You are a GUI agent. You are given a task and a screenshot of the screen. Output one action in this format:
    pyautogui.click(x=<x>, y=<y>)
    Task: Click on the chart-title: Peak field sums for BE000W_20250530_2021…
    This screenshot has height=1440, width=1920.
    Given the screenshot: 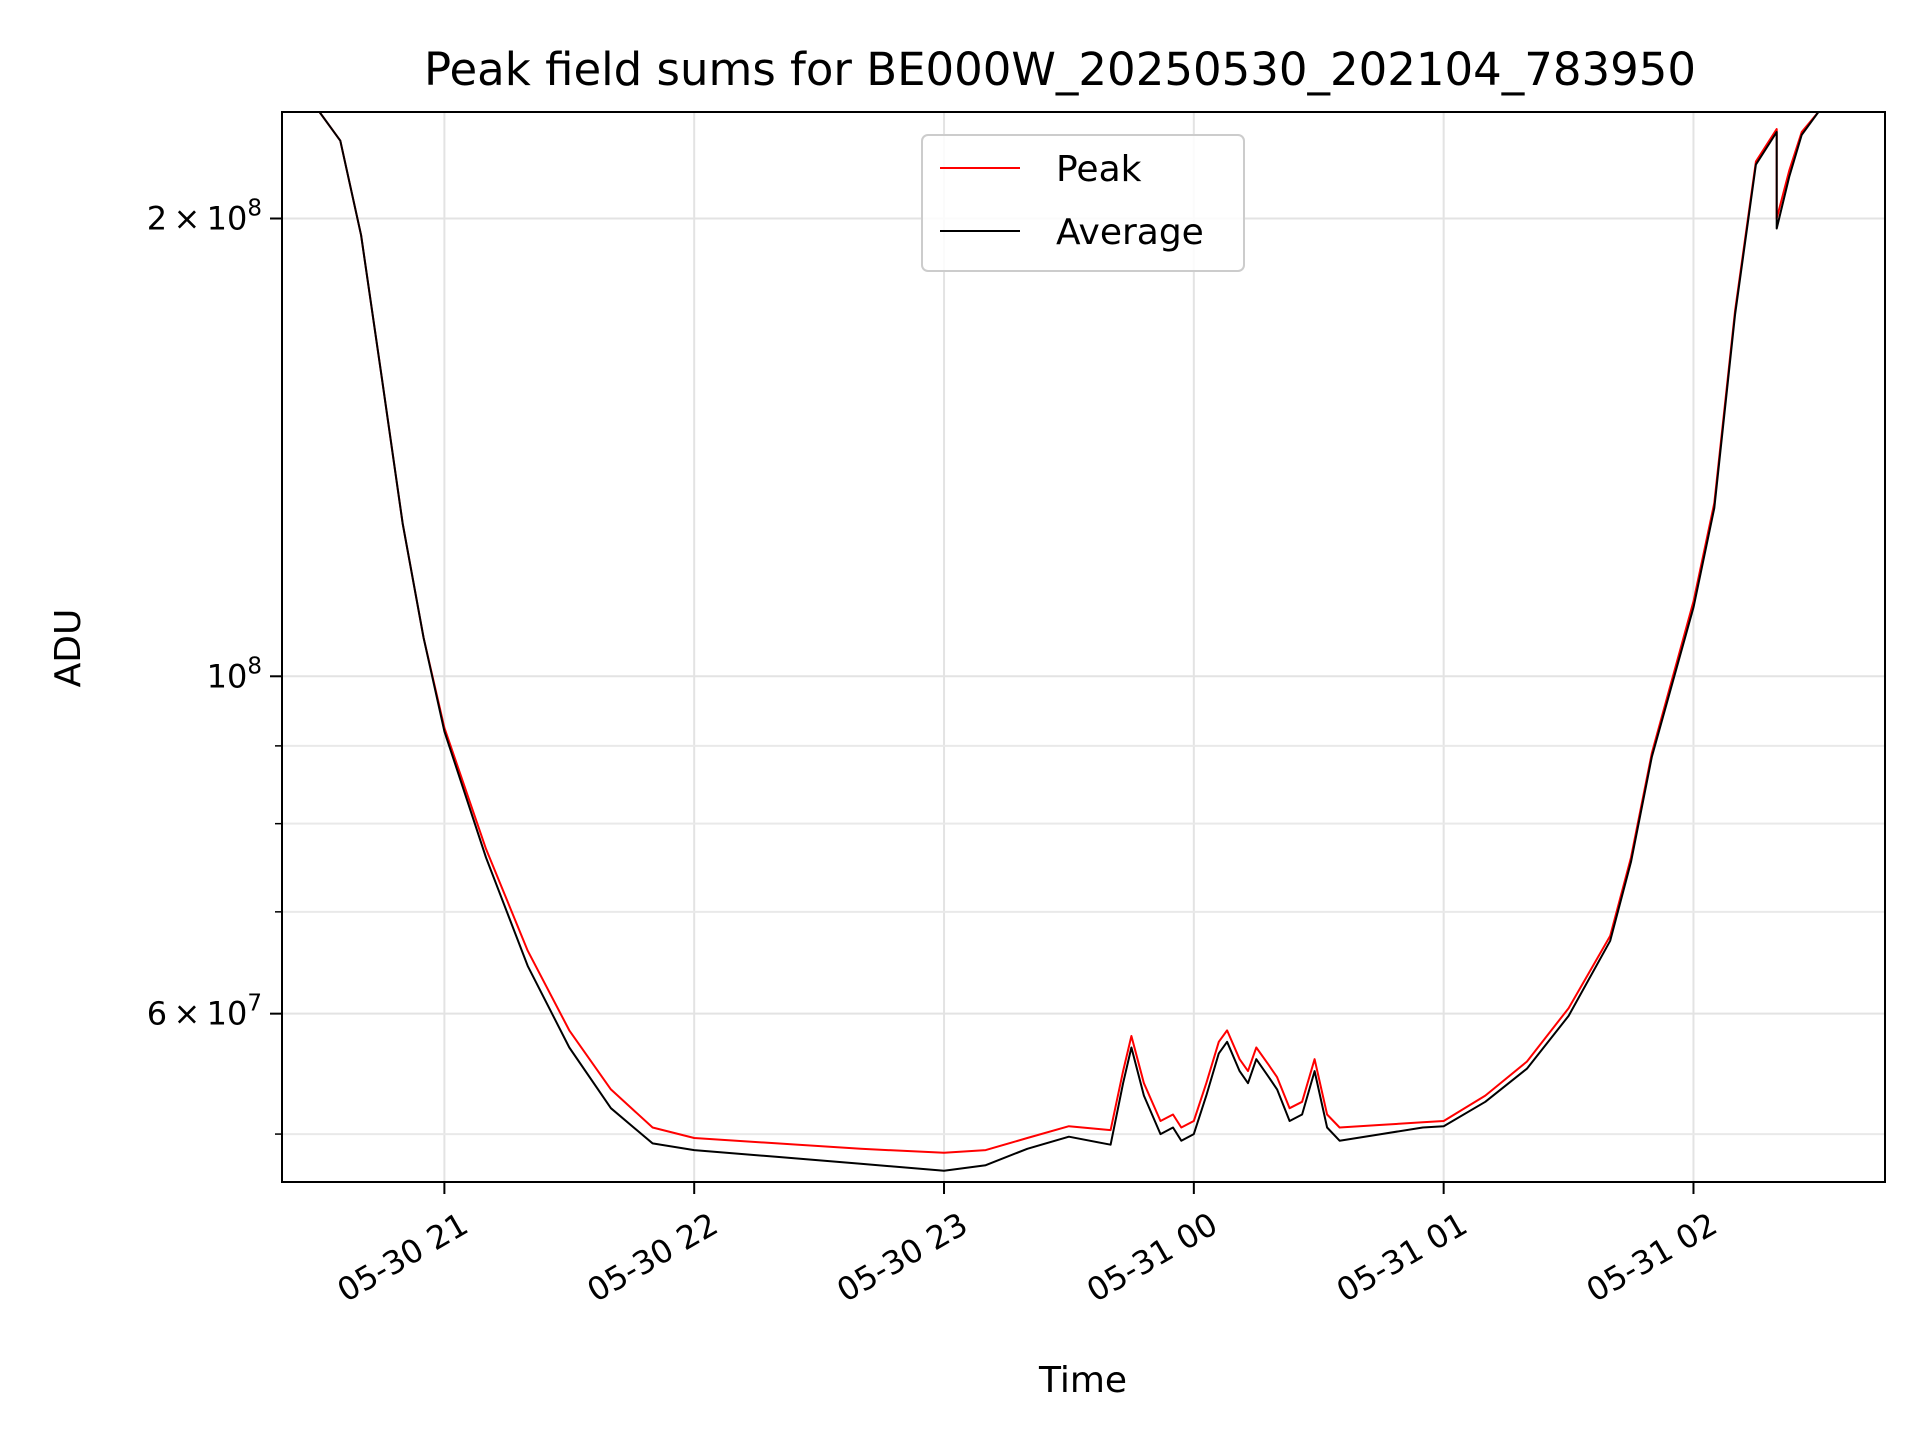 What is the action you would take?
    pyautogui.click(x=1060, y=69)
    